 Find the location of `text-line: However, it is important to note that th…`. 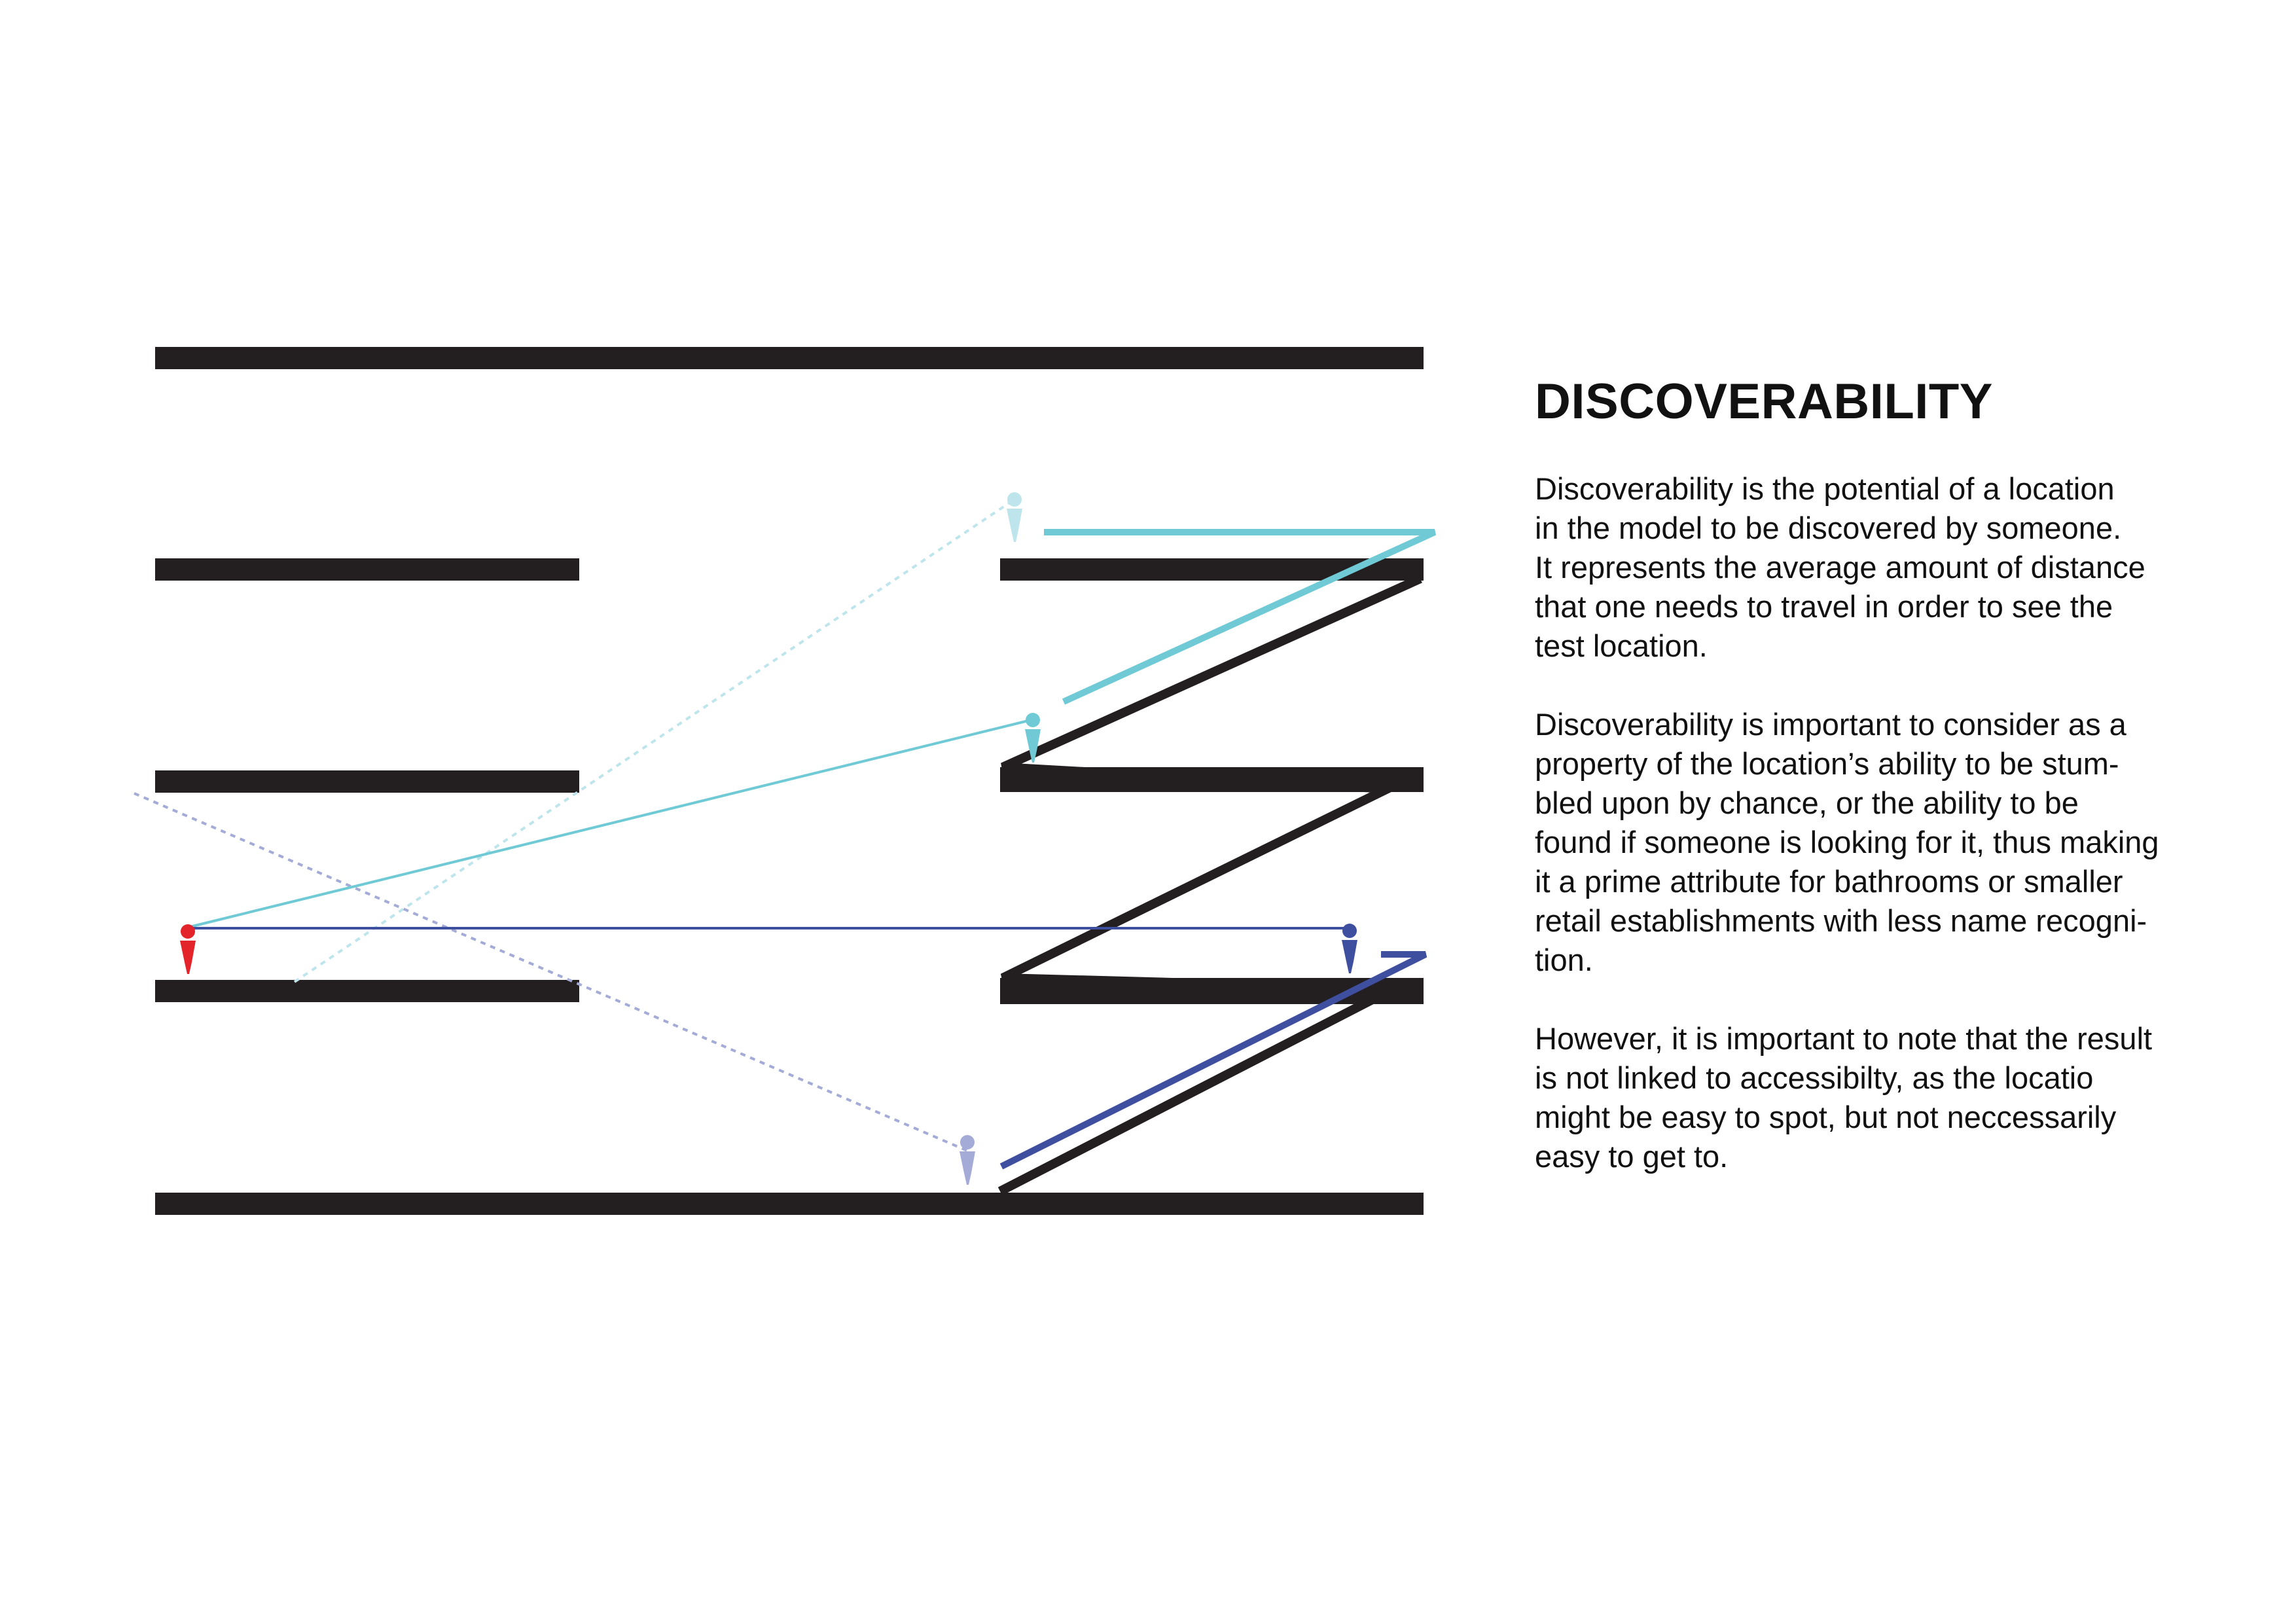

text-line: However, it is important to note that th… is located at coordinates (1844, 1038).